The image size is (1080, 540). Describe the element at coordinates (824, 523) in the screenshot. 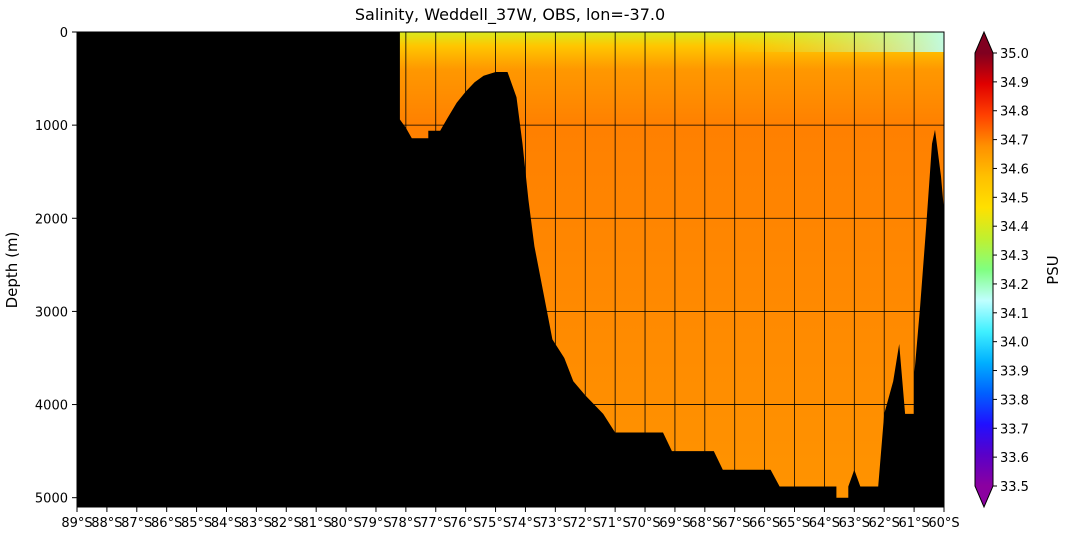

I see `x-tick-label: 64°S` at that location.